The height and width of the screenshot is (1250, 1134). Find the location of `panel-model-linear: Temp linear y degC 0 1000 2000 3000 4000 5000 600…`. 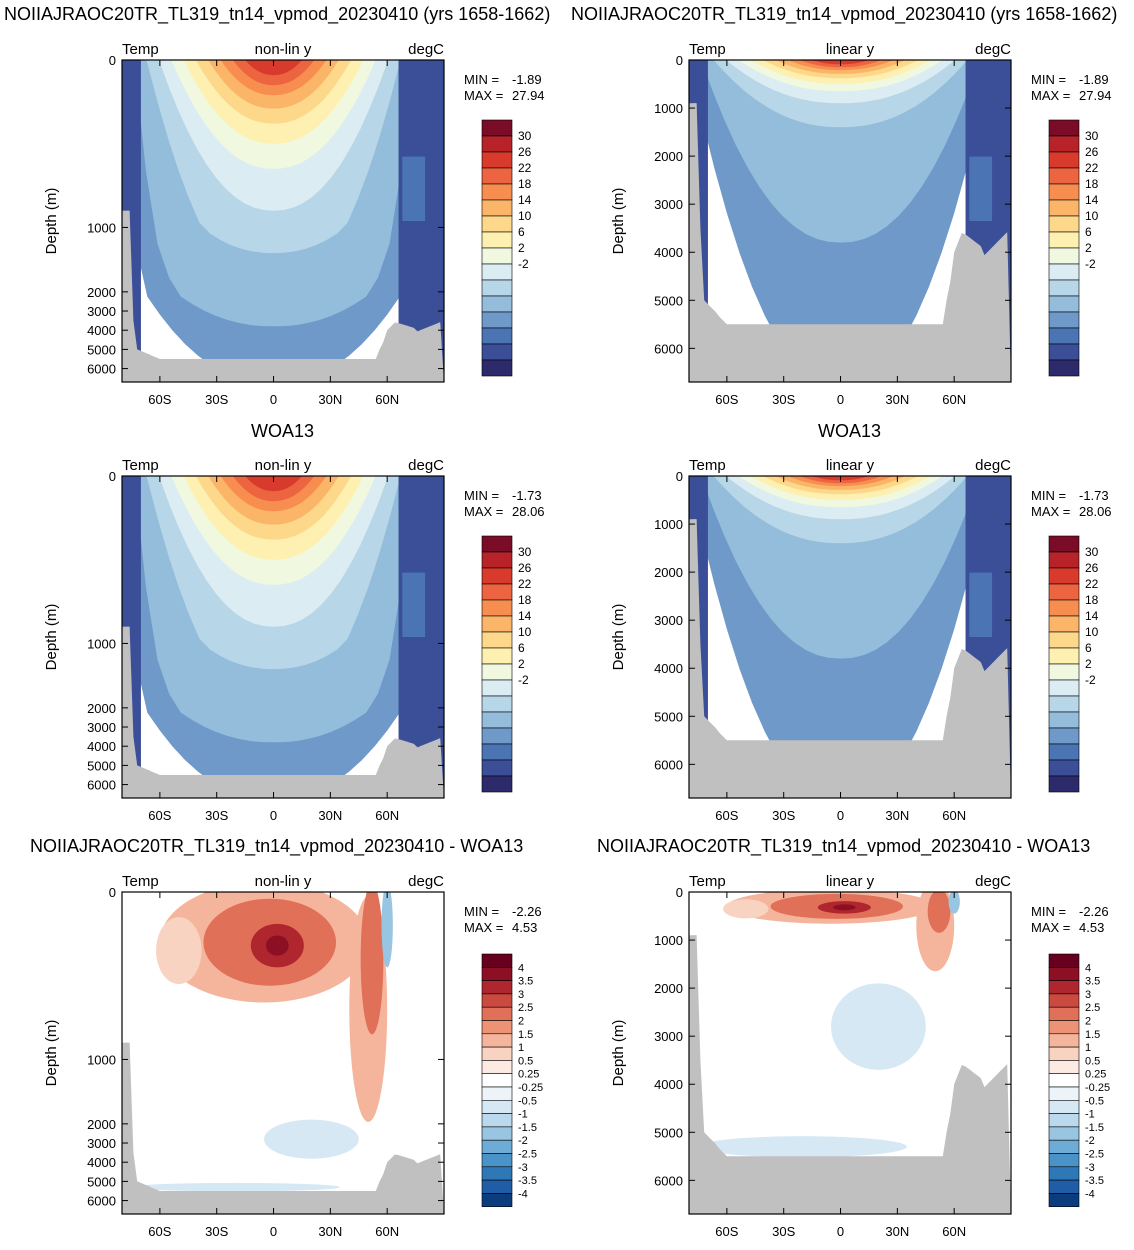

panel-model-linear: Temp linear y degC 0 1000 2000 3000 4000 5000 600… is located at coordinates (861, 224).